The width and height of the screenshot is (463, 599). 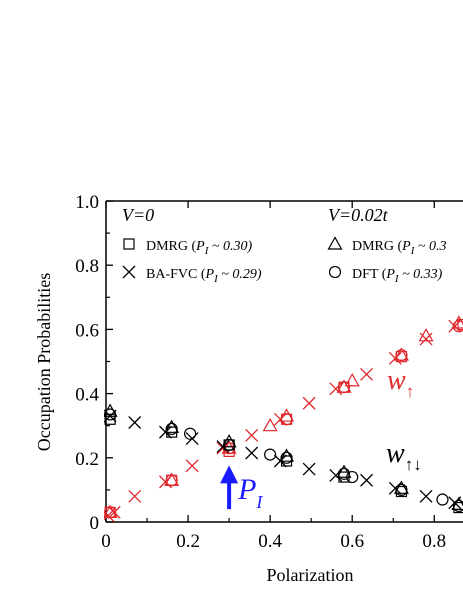 I want to click on x-axis-label: Polarization, so click(x=310, y=575).